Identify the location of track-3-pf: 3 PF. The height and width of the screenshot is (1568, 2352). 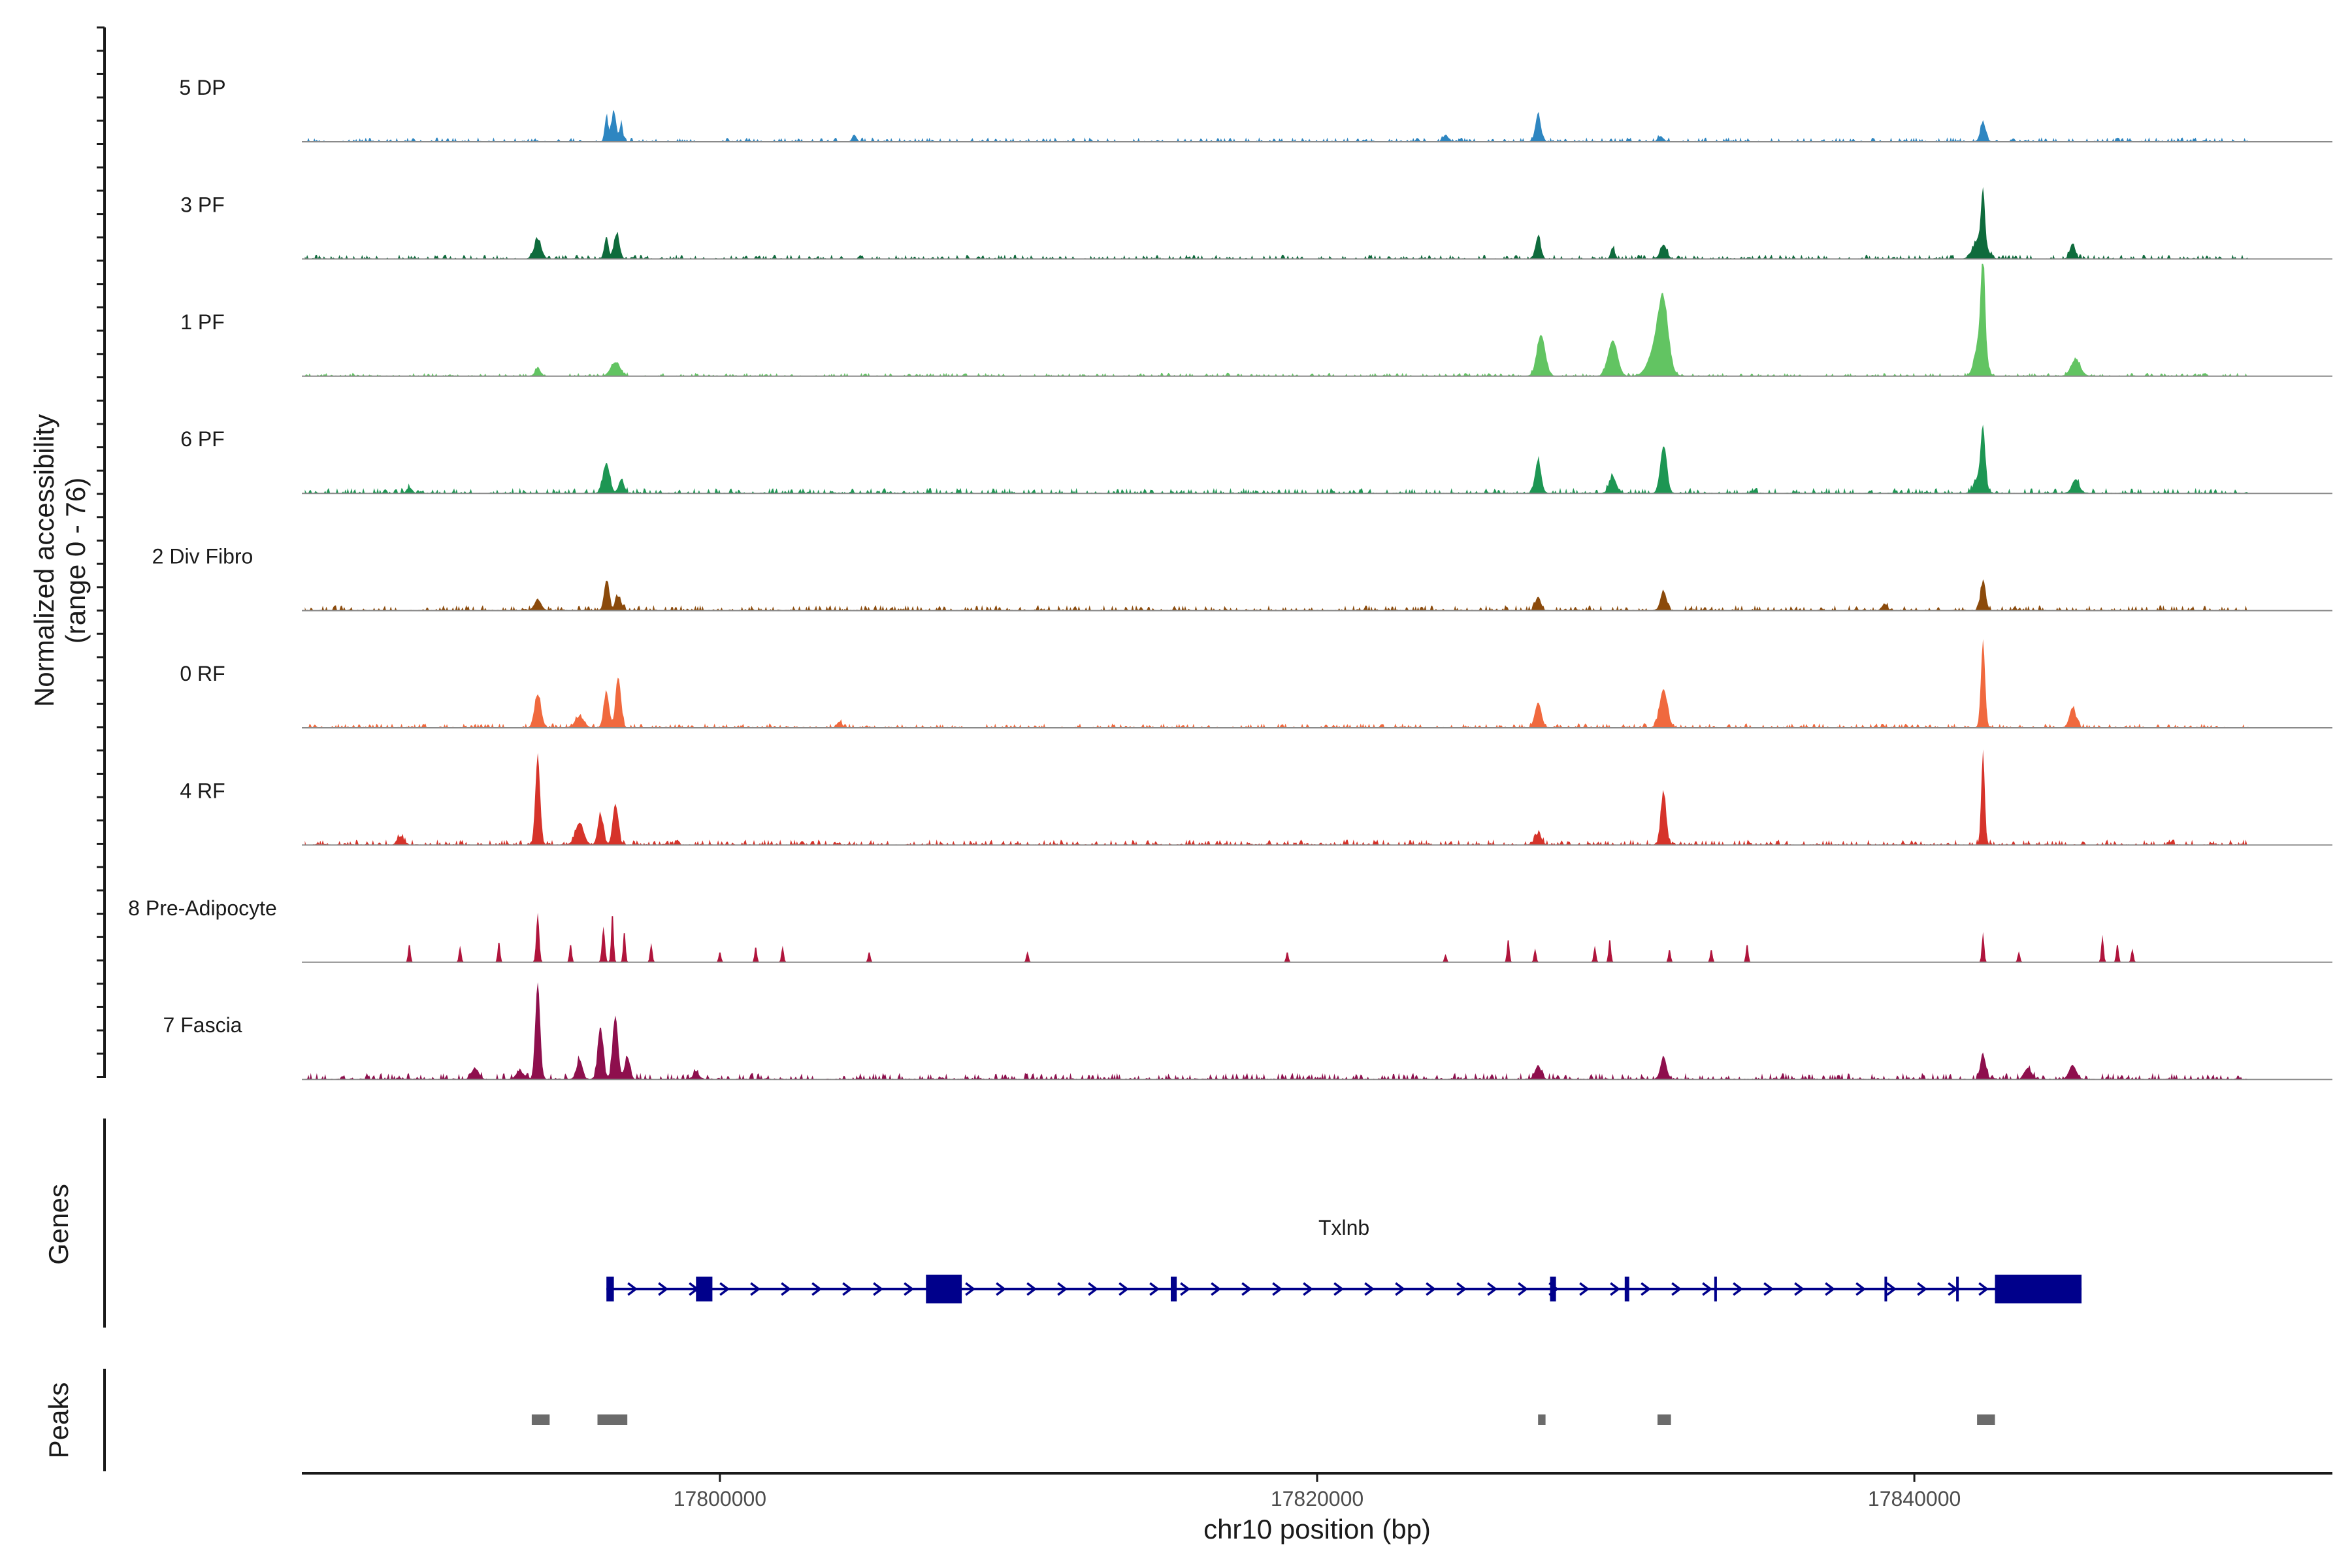
(1256, 223).